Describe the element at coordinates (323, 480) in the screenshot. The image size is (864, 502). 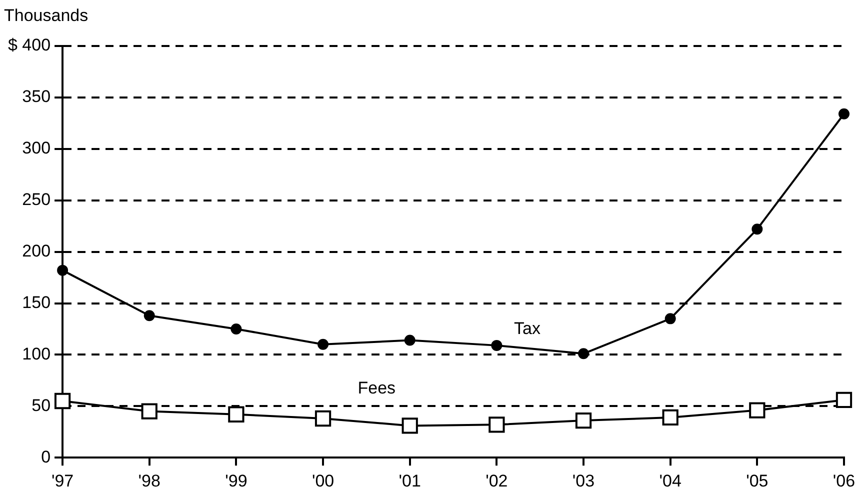
I see `x-tick-label: '00` at that location.